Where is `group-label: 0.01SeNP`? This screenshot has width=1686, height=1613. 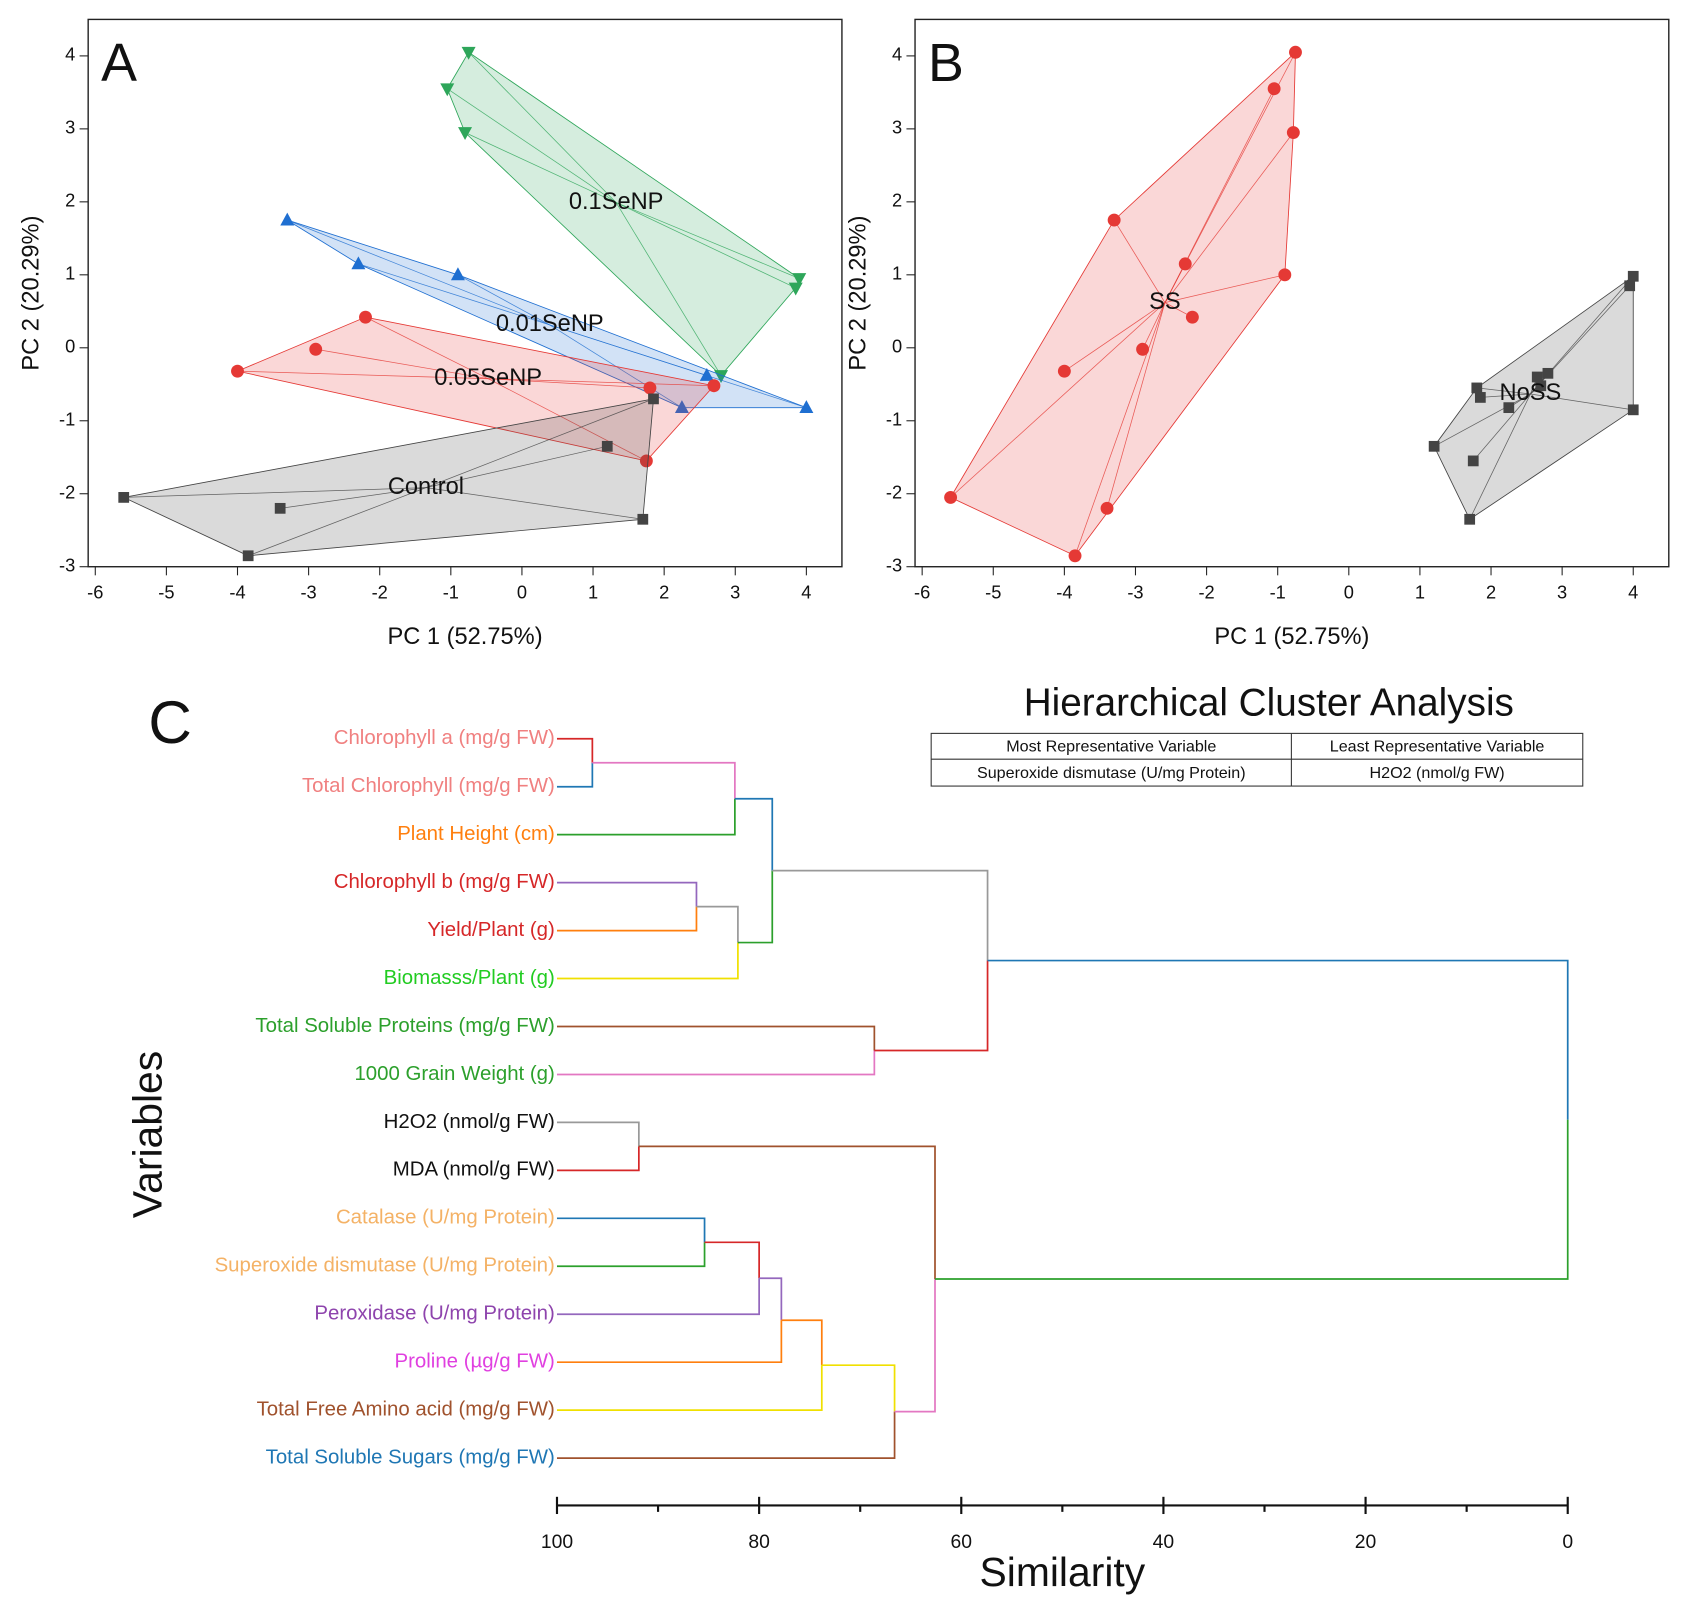
group-label: 0.01SeNP is located at coordinates (550, 324).